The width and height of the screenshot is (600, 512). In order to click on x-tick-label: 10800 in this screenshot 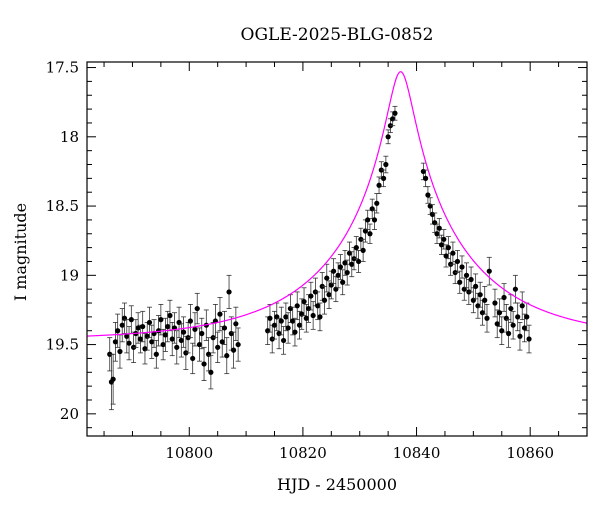, I will do `click(189, 453)`.